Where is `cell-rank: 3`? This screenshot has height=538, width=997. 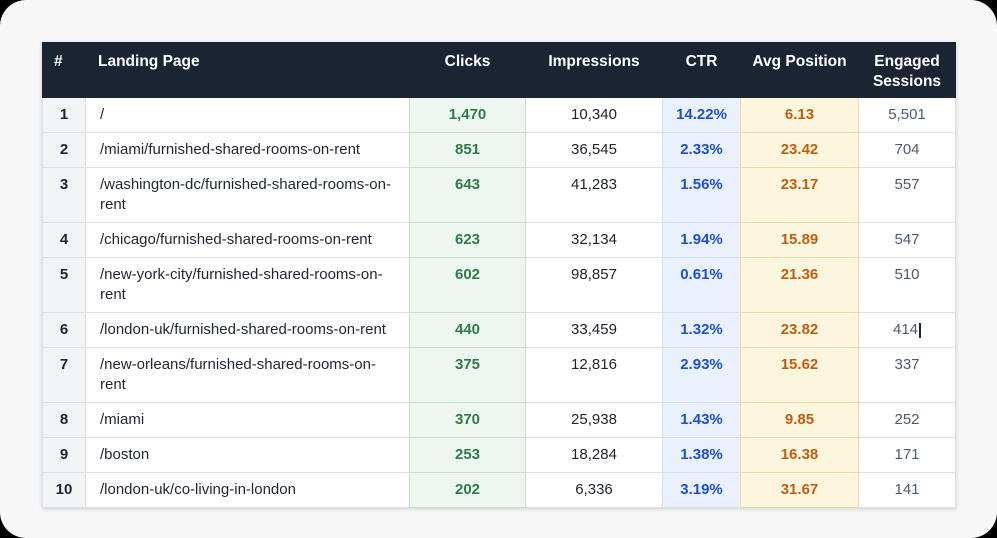
cell-rank: 3 is located at coordinates (64, 195).